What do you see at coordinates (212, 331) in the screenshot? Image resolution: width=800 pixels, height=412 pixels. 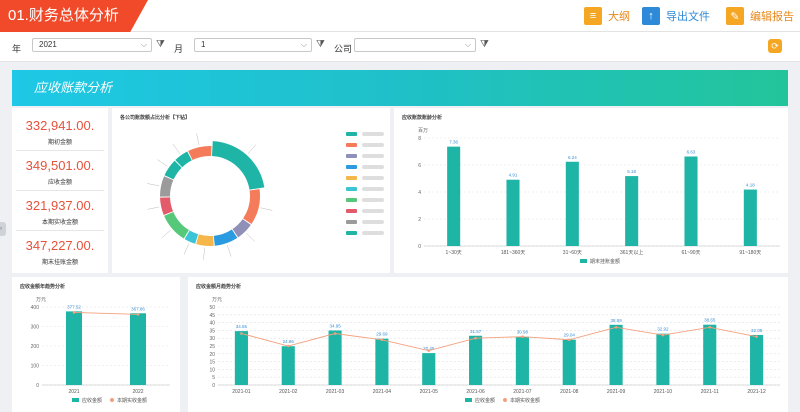 I see `y-tick-label: 35` at bounding box center [212, 331].